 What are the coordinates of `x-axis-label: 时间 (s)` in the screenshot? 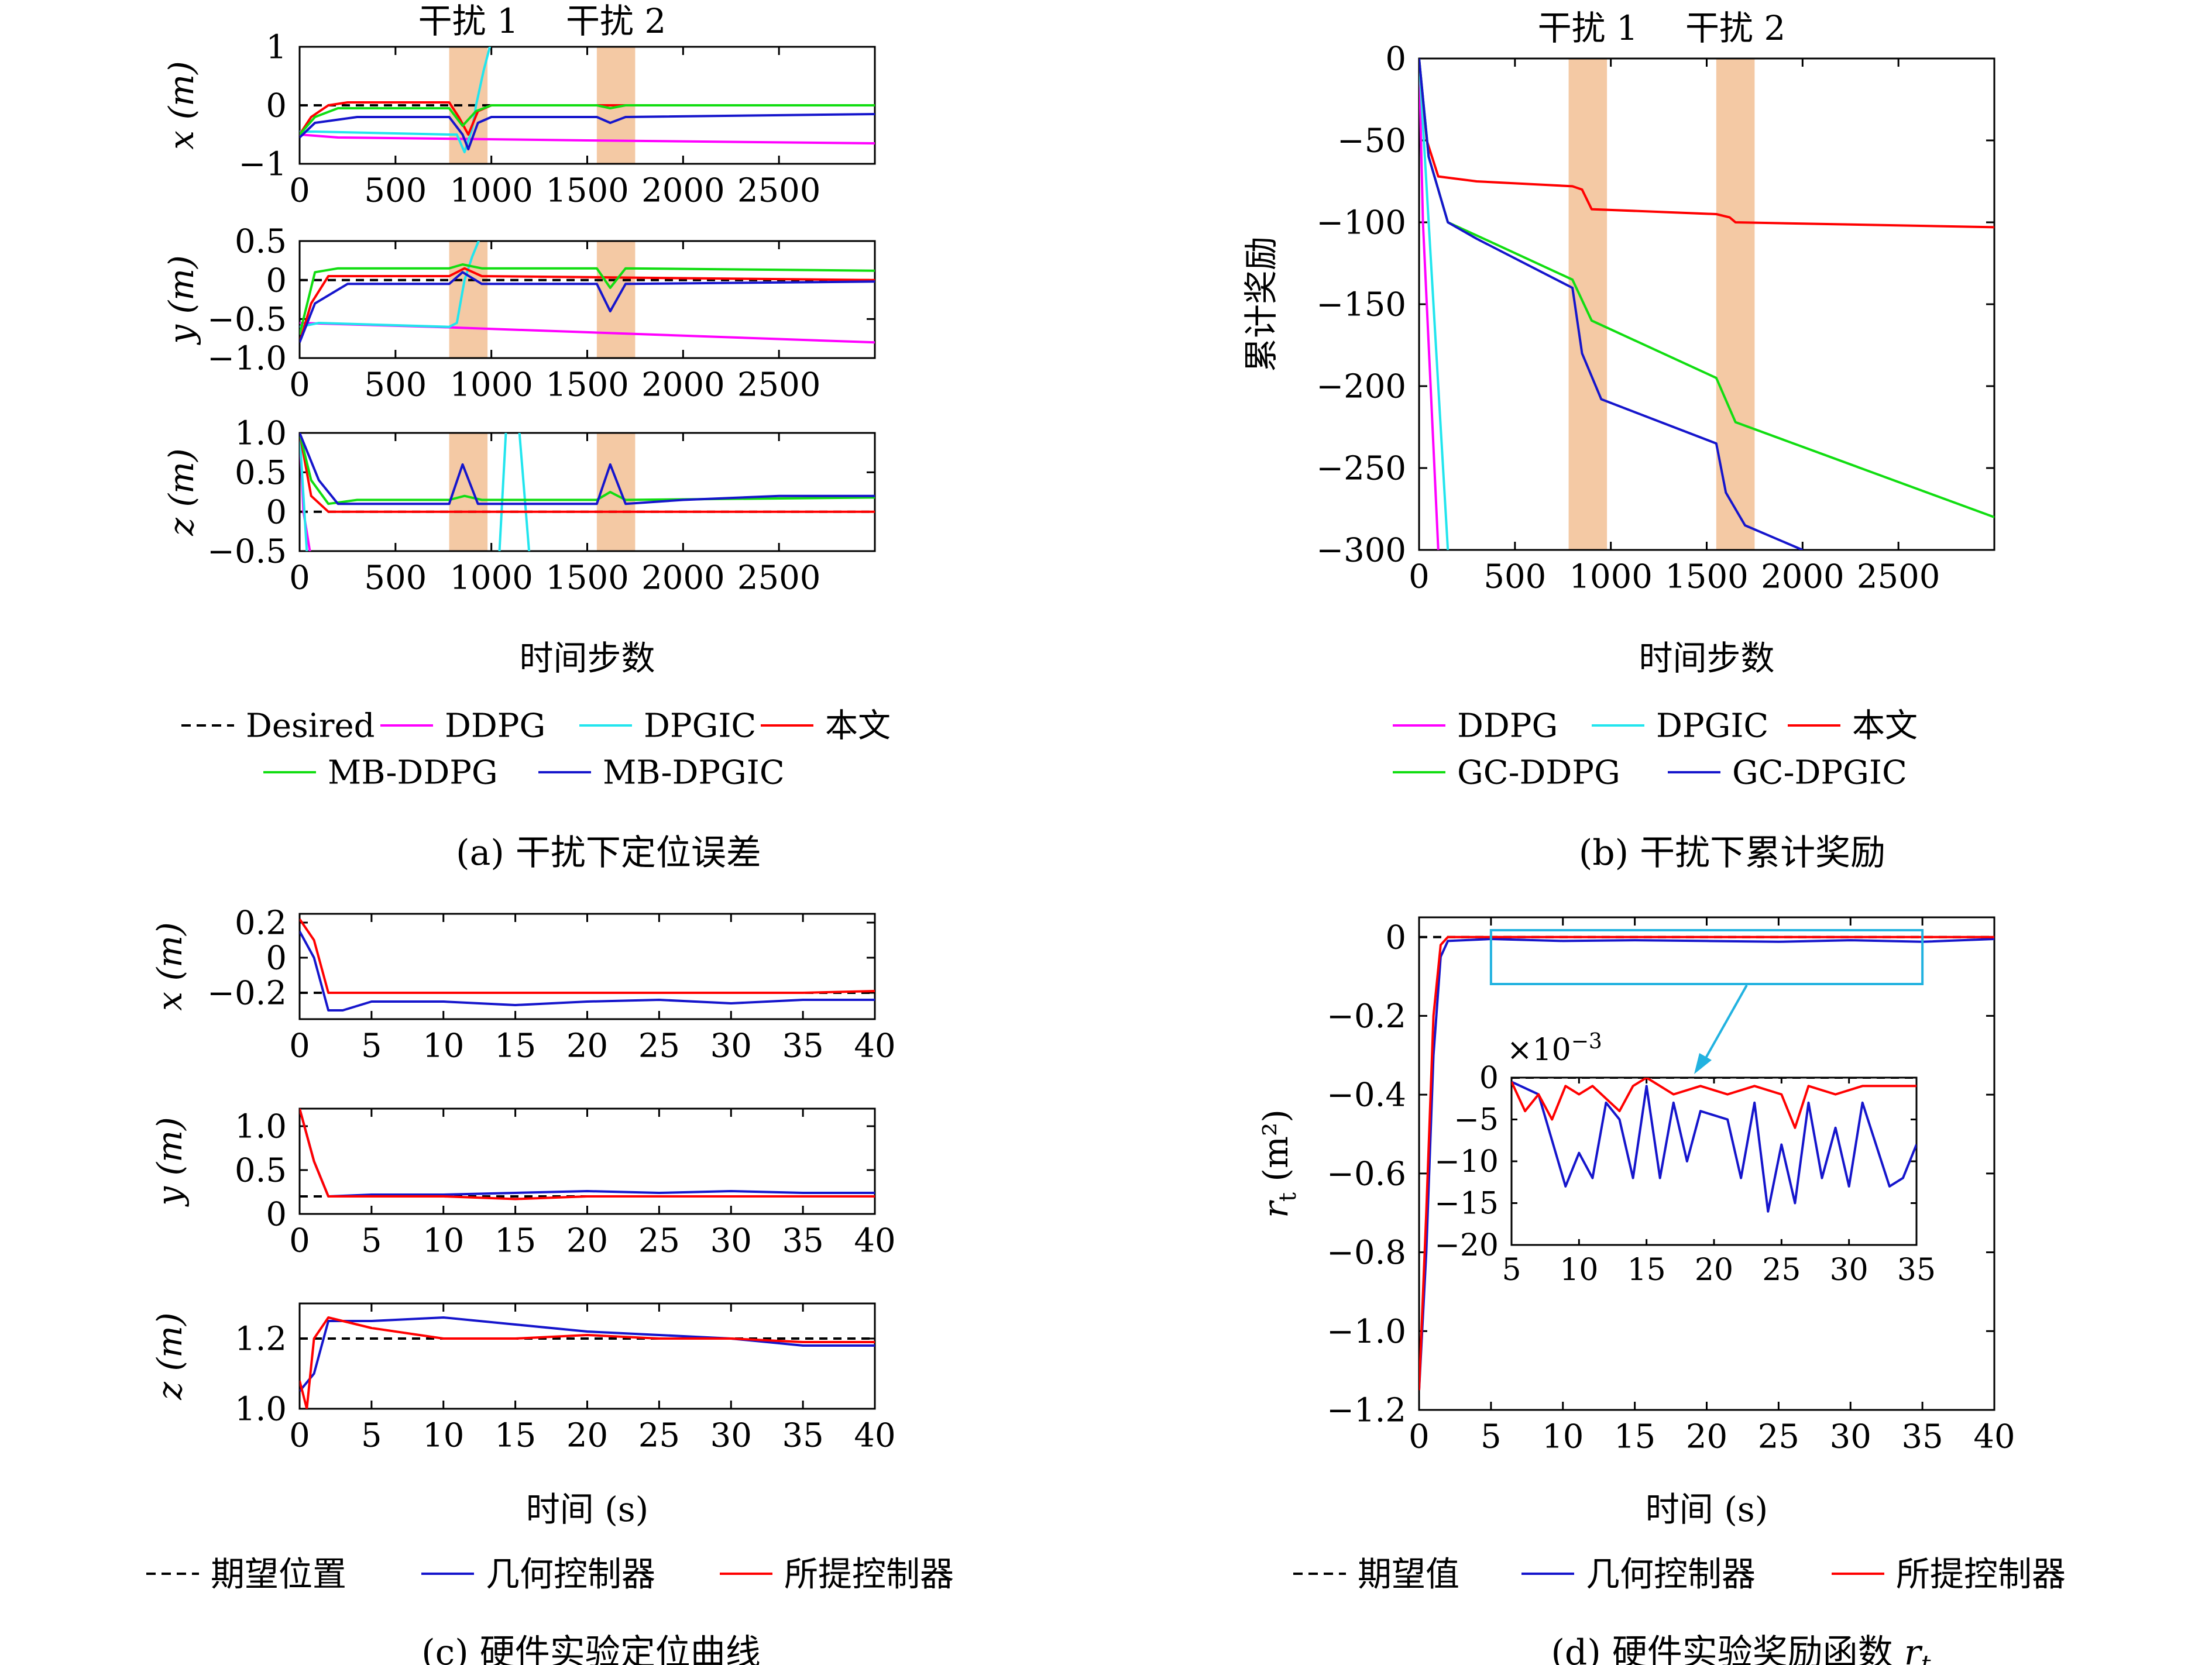 It's located at (587, 1509).